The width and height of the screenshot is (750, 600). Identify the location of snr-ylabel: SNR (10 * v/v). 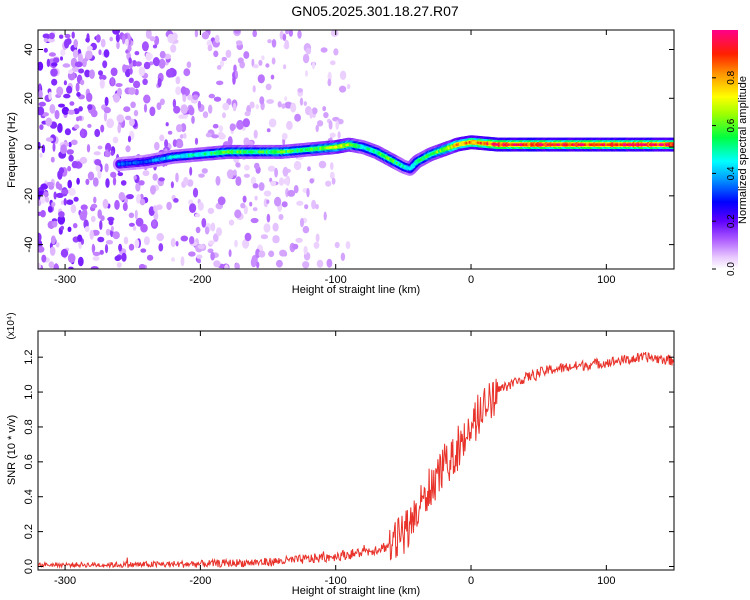
(12, 450).